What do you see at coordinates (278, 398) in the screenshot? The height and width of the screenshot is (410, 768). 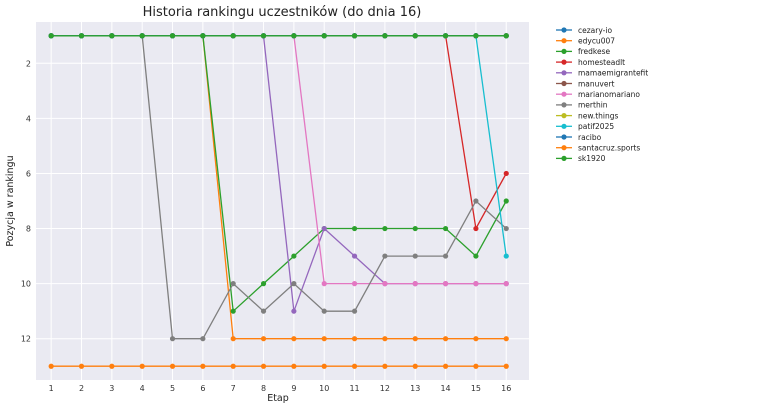 I see `x-axis-label: Etap` at bounding box center [278, 398].